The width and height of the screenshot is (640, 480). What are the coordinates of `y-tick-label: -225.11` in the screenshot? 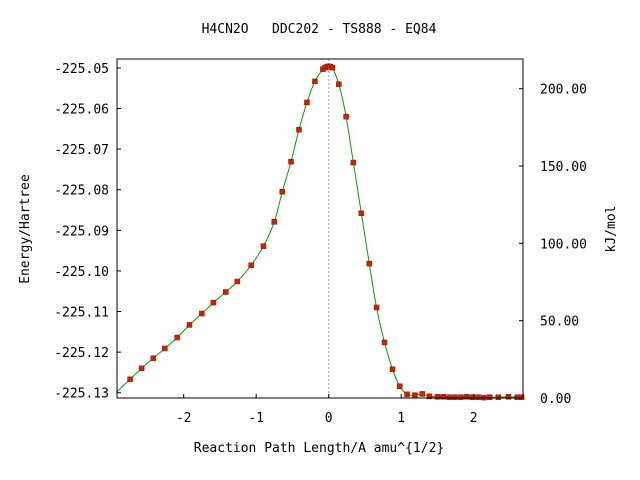 It's located at (81, 313).